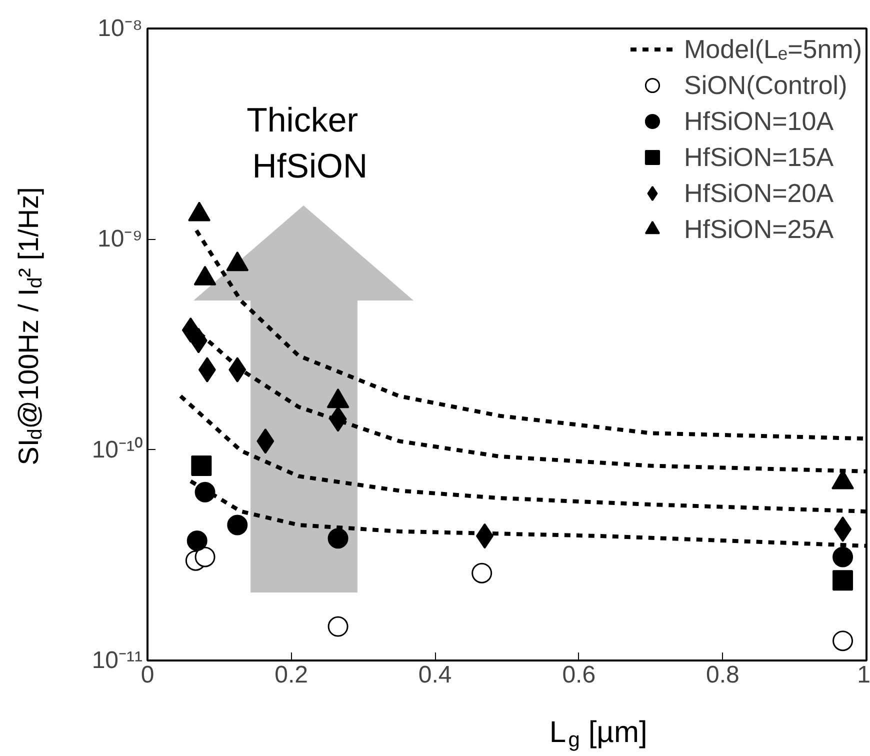  What do you see at coordinates (863, 675) in the screenshot?
I see `x-tick-label: 1` at bounding box center [863, 675].